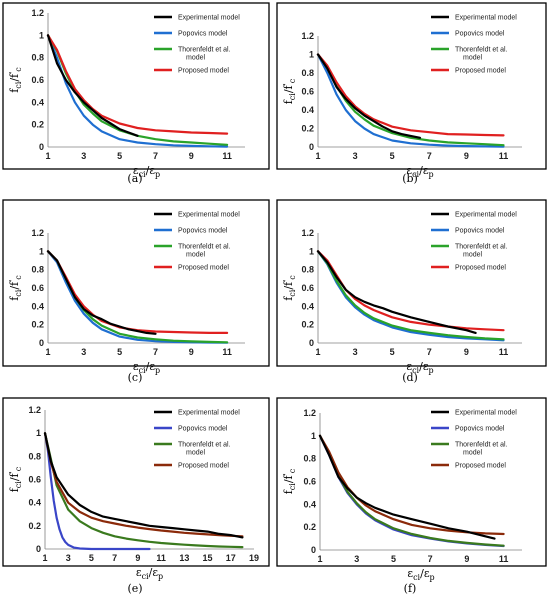 This screenshot has height=605, width=550. What do you see at coordinates (208, 558) in the screenshot?
I see `x-tick-label: 15` at bounding box center [208, 558].